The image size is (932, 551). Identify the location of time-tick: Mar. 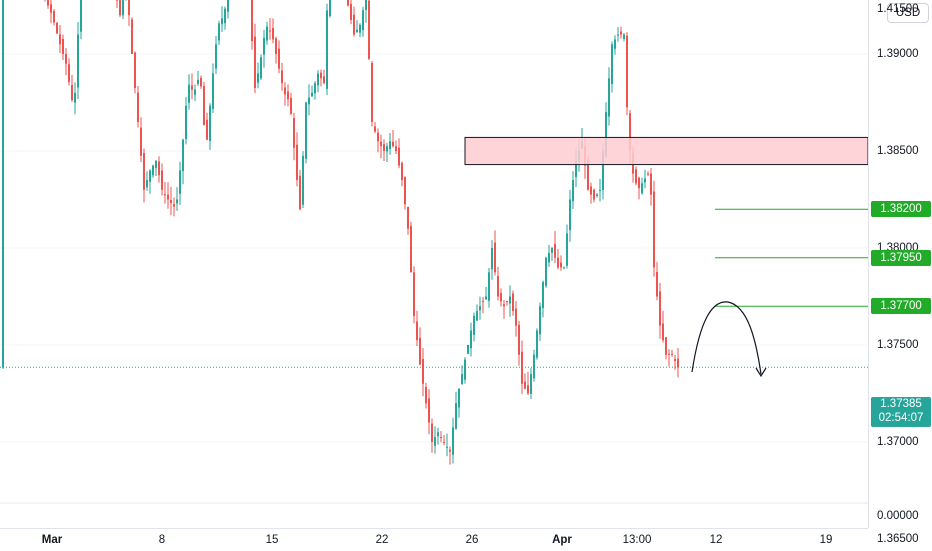
(52, 540).